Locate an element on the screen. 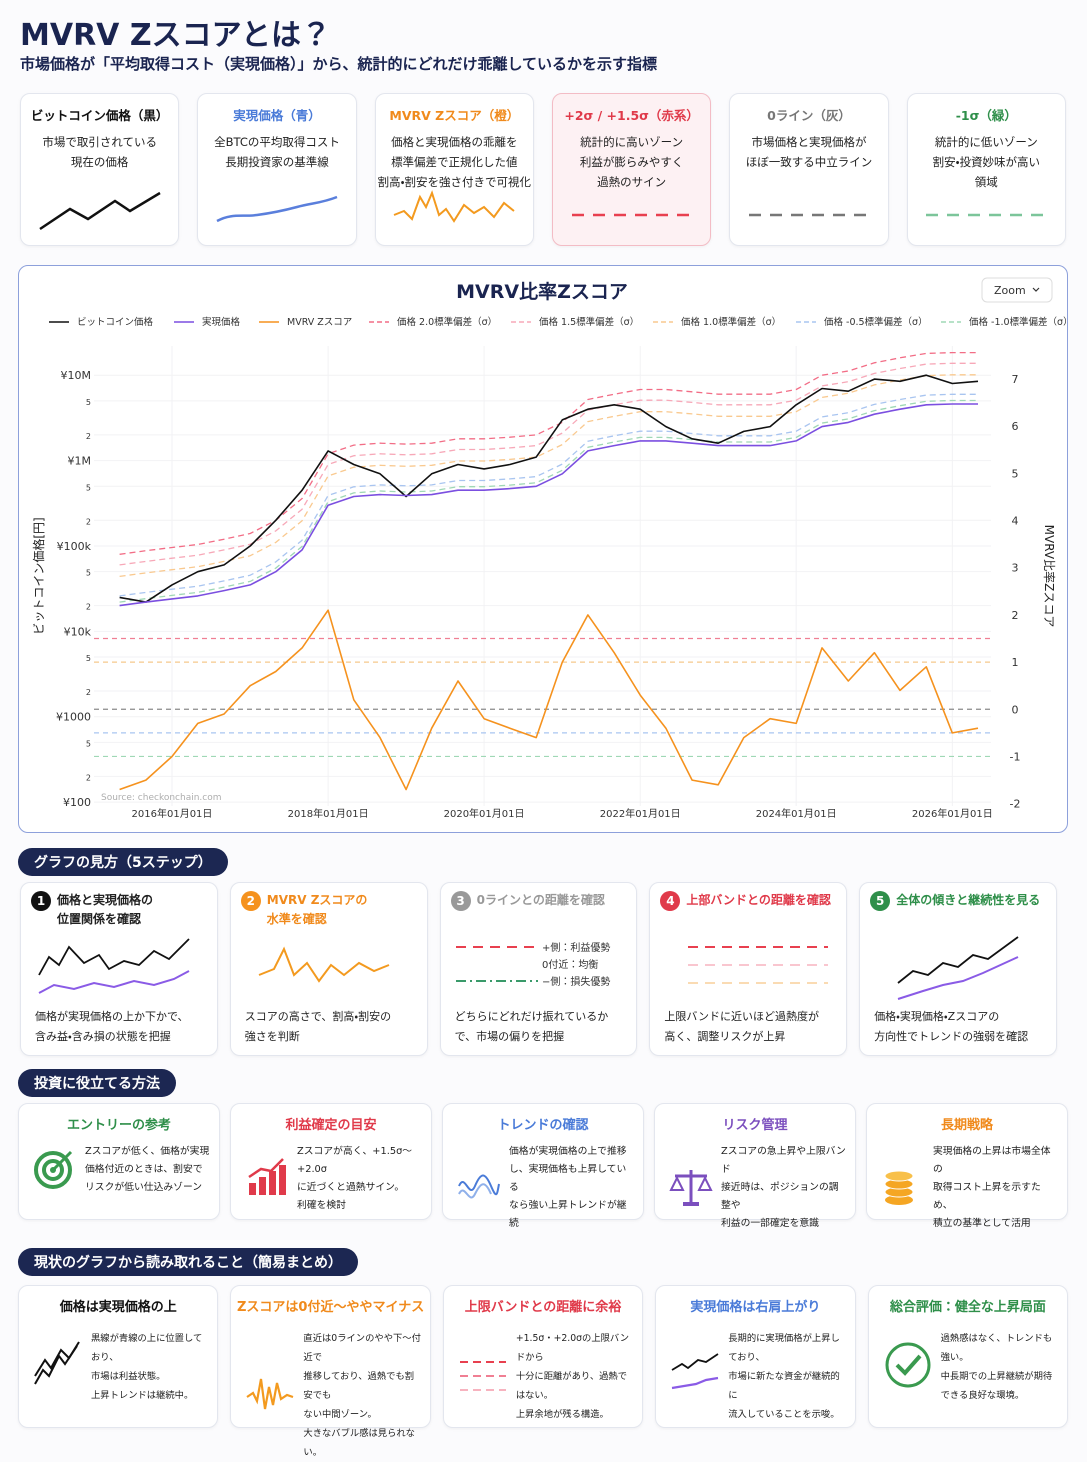 The height and width of the screenshot is (1462, 1087). step-header: 3 0ラインとの距離を確認 is located at coordinates (538, 901).